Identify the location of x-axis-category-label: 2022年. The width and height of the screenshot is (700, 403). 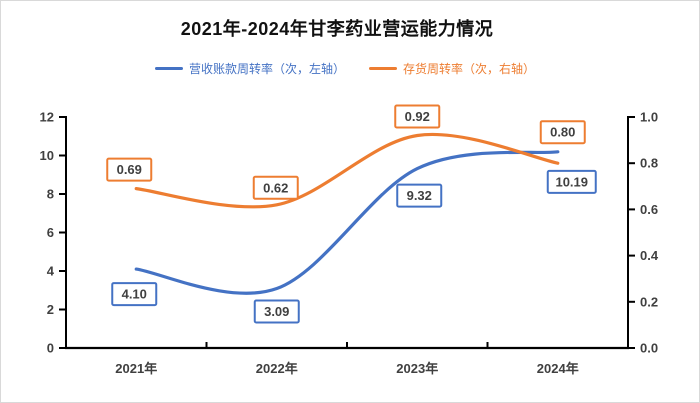
(277, 368).